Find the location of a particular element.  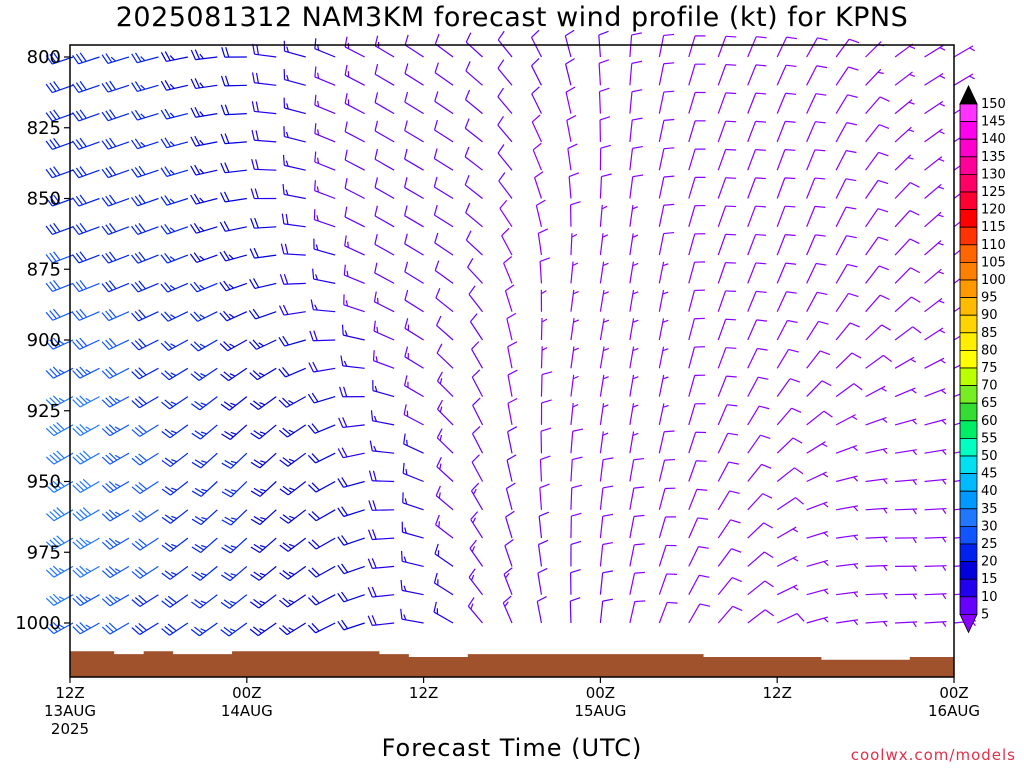

terrain-area is located at coordinates (512, 664).